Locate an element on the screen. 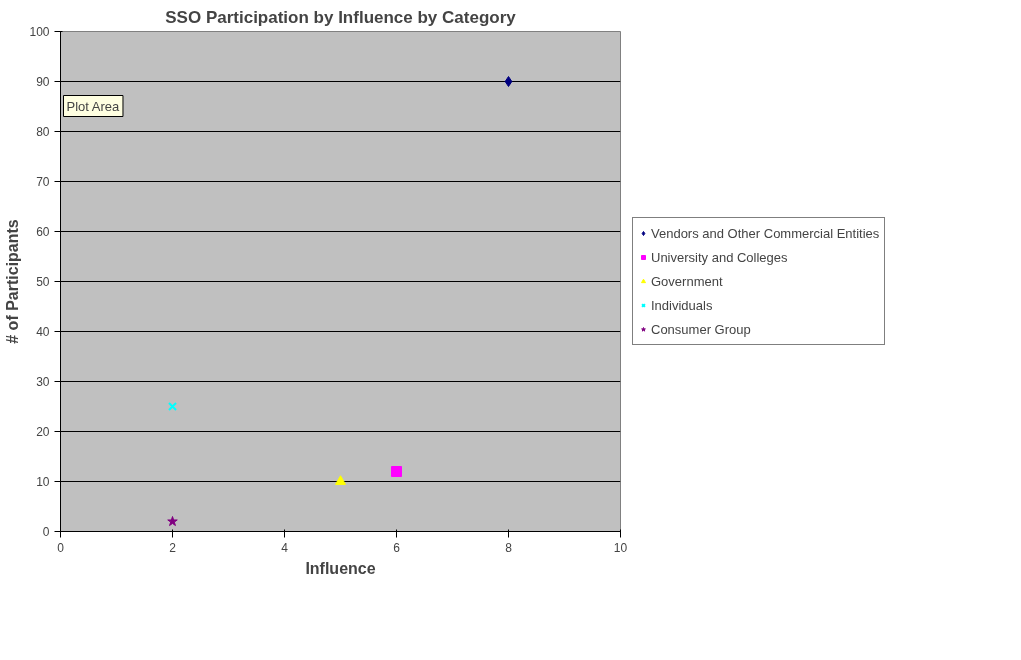 This screenshot has height=660, width=1021. y-tick-label: 70 is located at coordinates (43, 182).